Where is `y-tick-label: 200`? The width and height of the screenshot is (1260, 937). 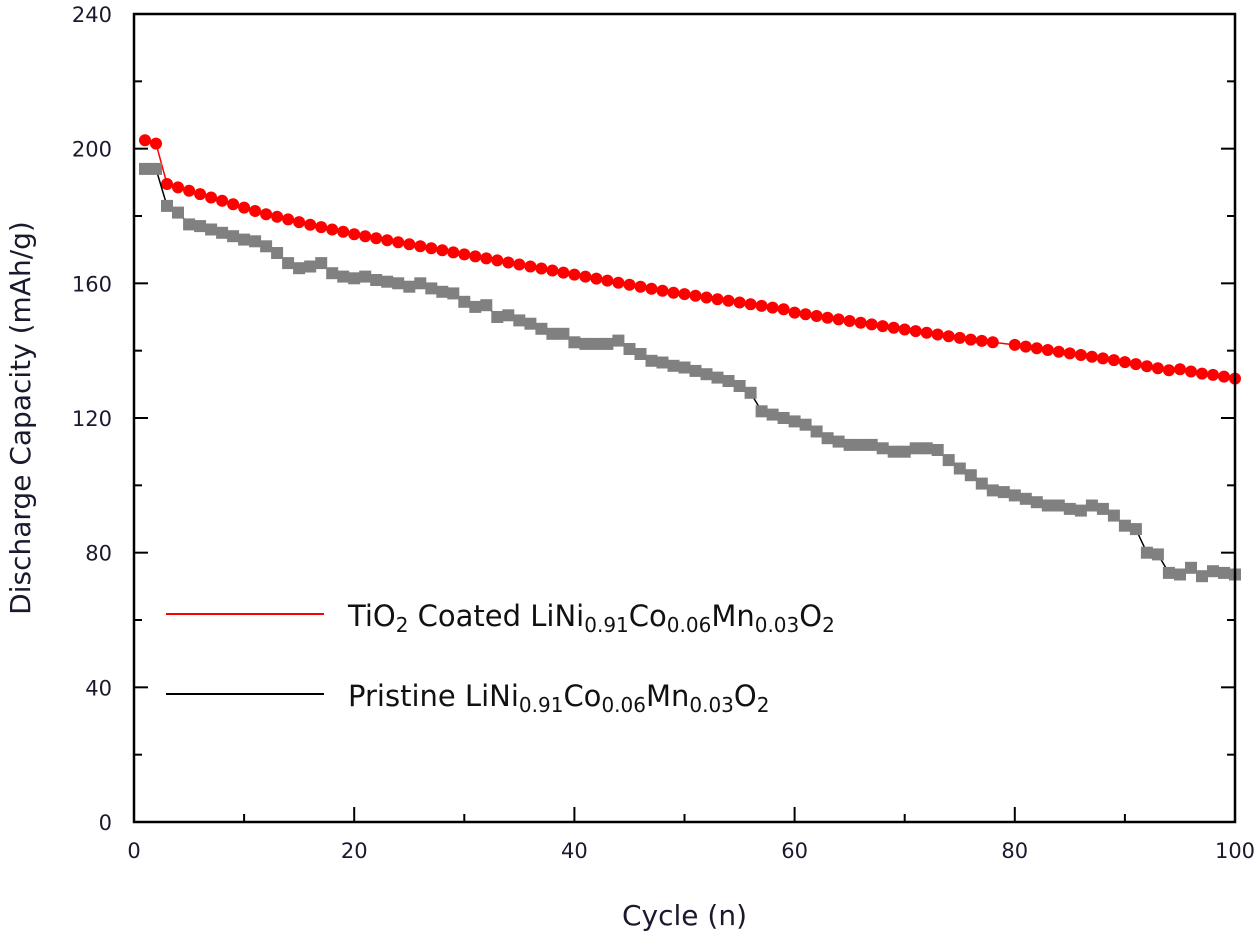 y-tick-label: 200 is located at coordinates (92, 150).